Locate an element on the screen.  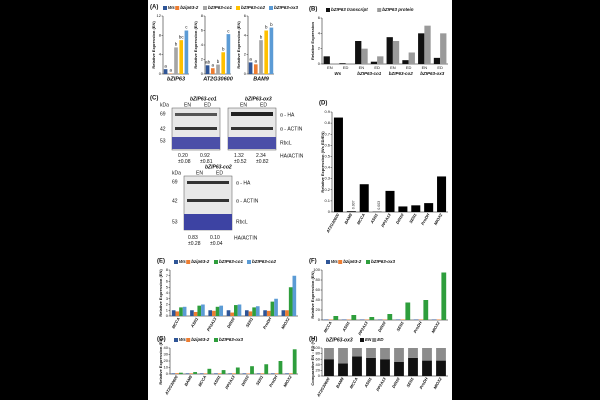
y-tick-label: 60 is located at coordinates (318, 358).